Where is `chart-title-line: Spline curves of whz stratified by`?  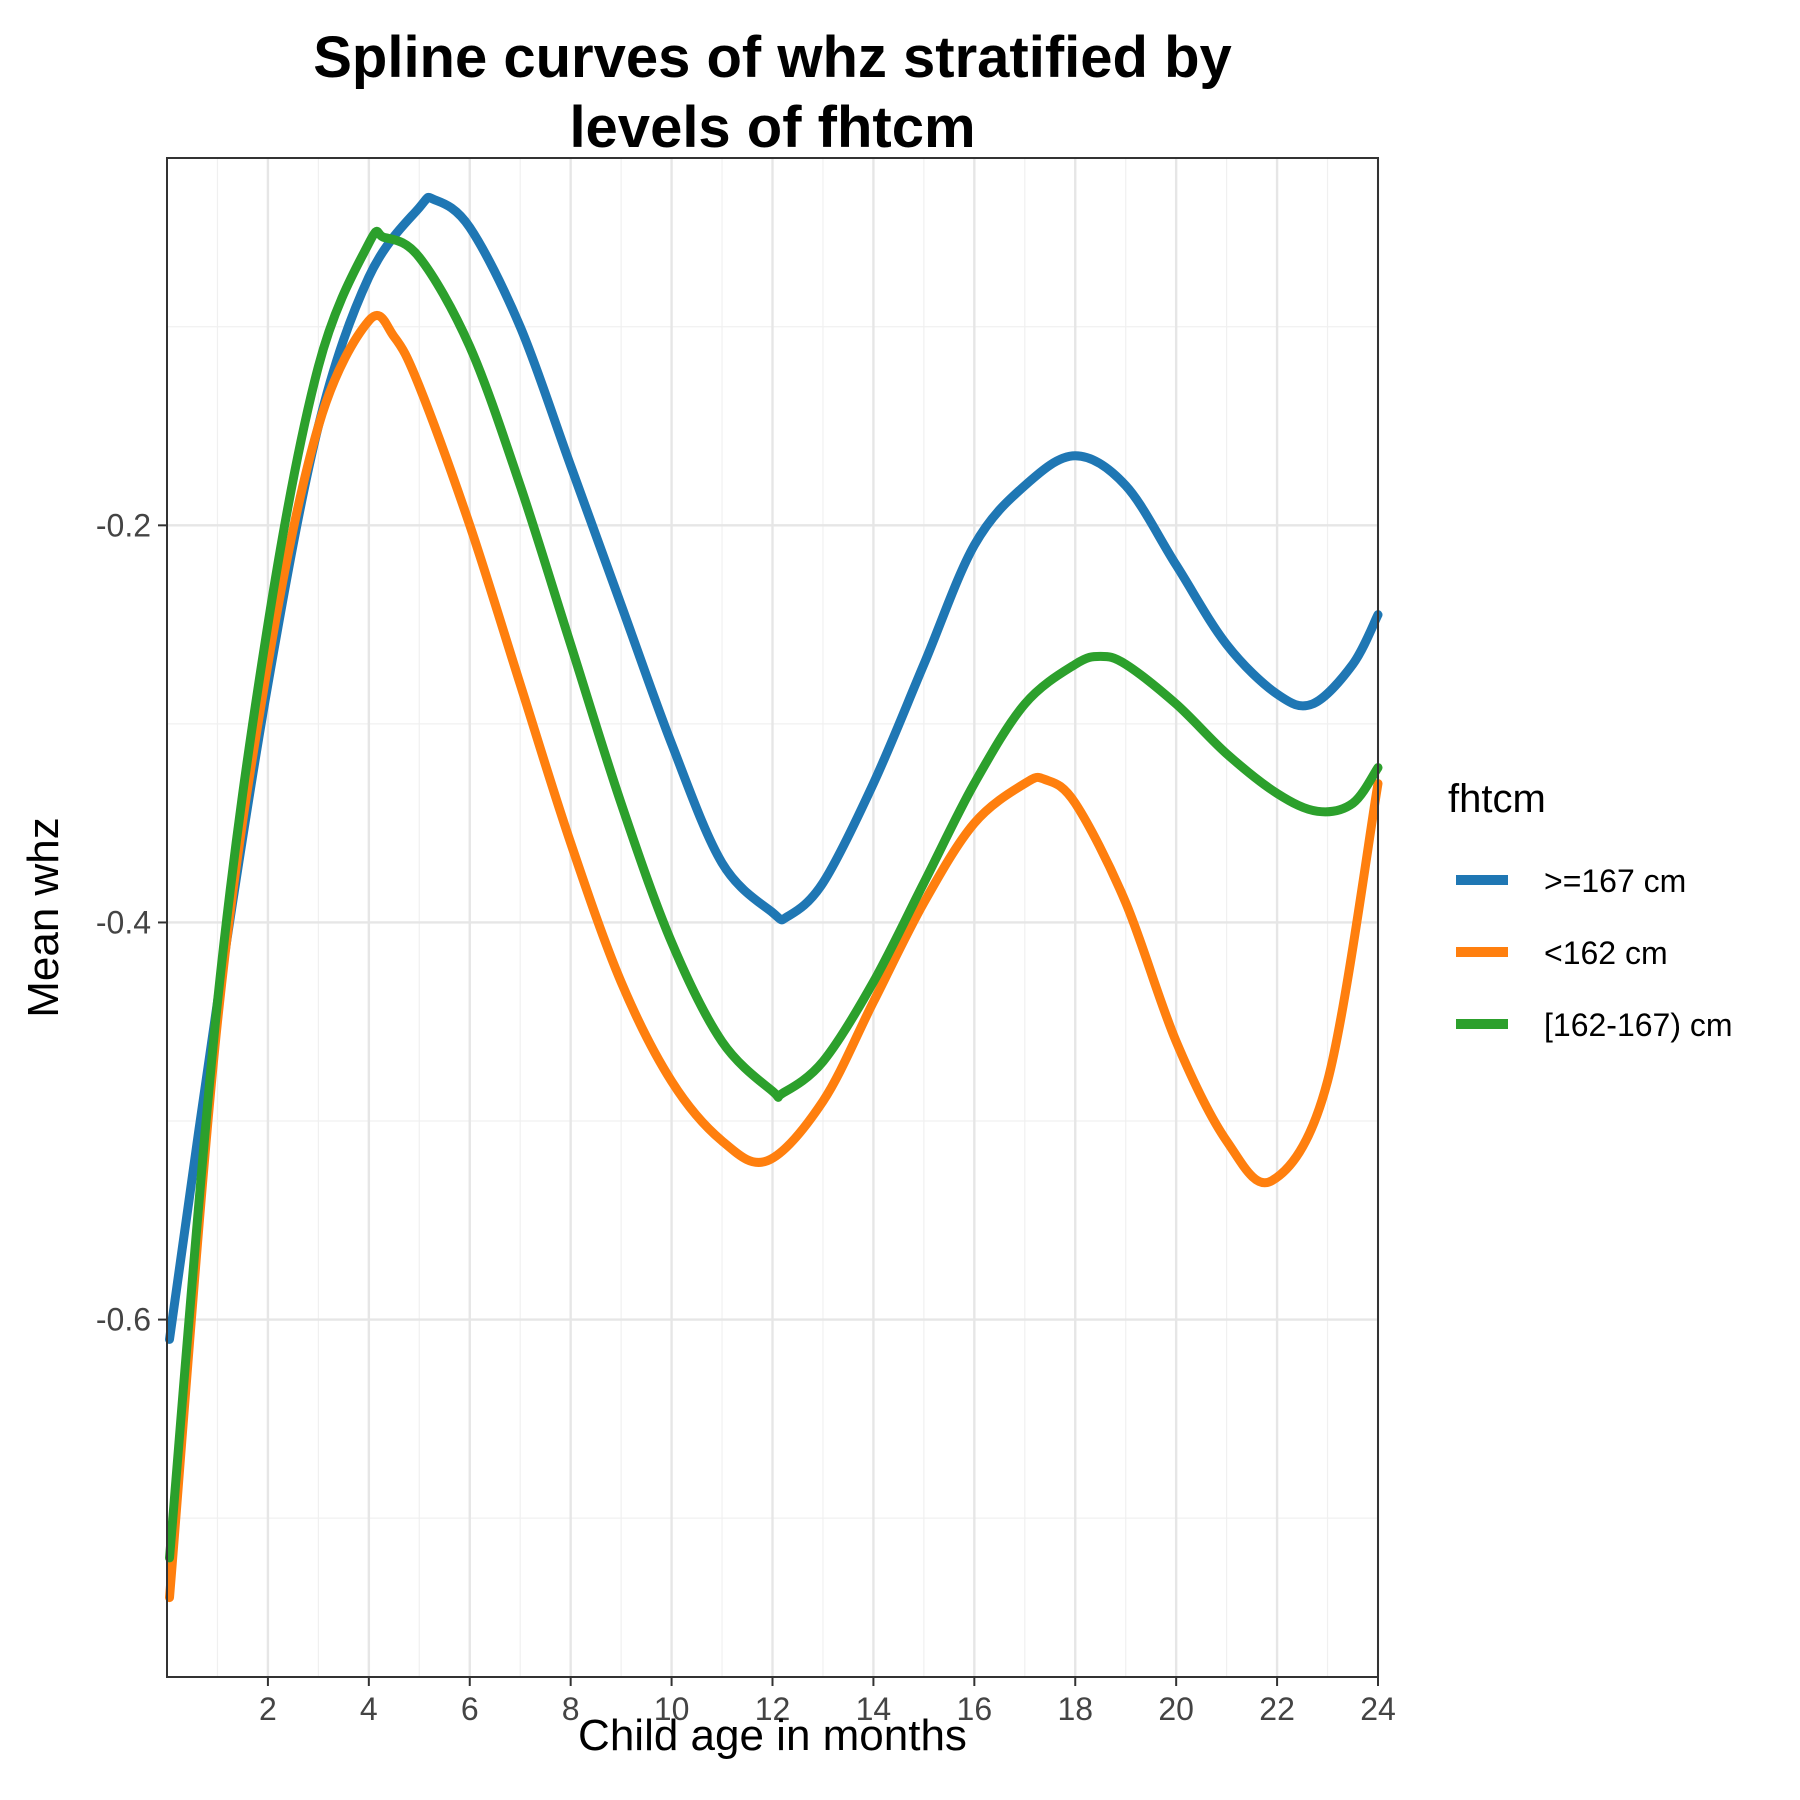 chart-title-line: Spline curves of whz stratified by is located at coordinates (772, 57).